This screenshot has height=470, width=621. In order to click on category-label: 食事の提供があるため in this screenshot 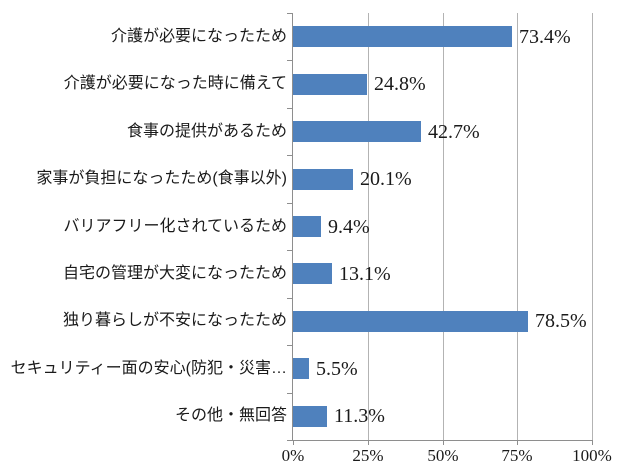, I will do `click(206, 131)`.